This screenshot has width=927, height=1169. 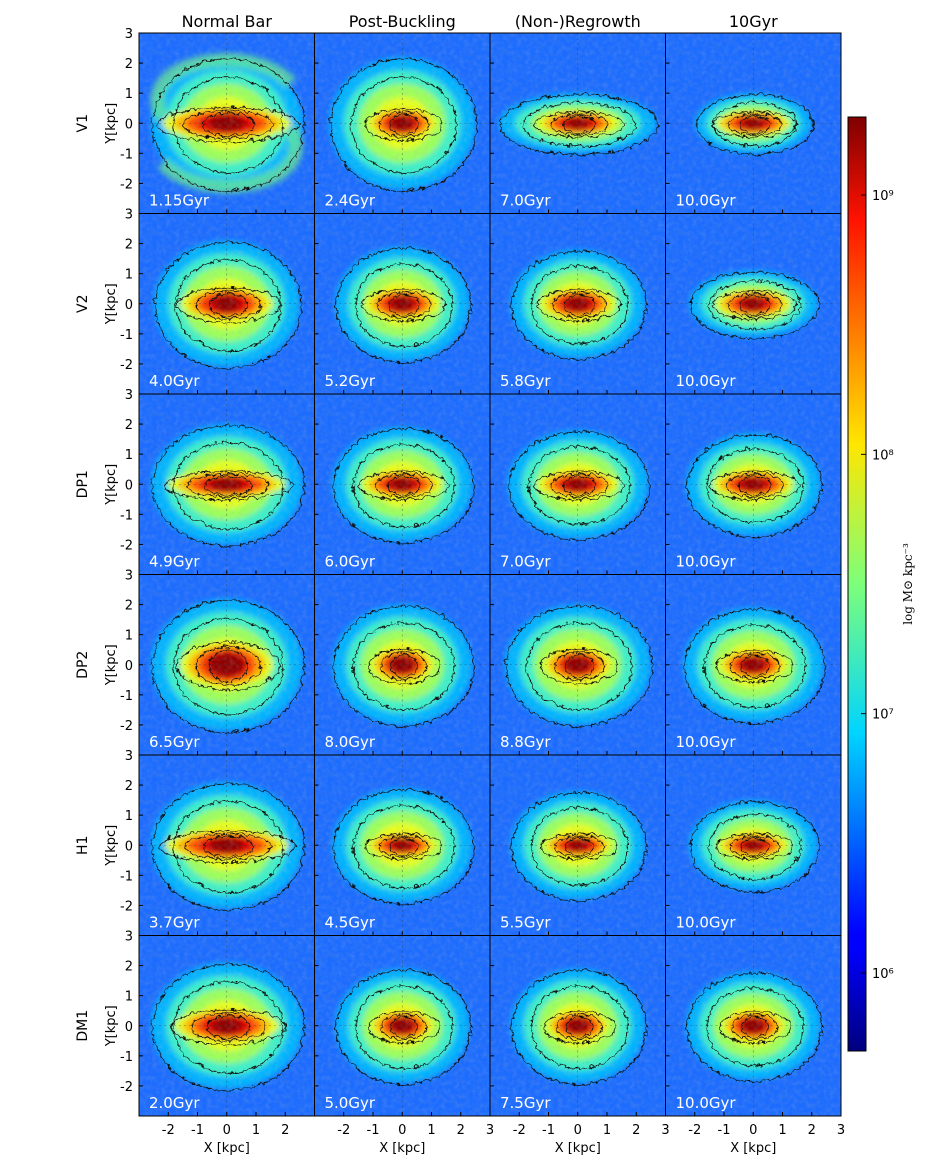 What do you see at coordinates (525, 923) in the screenshot?
I see `time-label: 5.5Gyr` at bounding box center [525, 923].